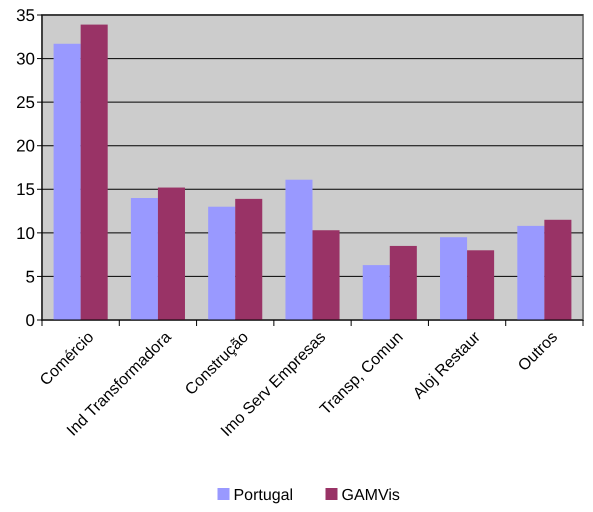 This screenshot has height=512, width=593. I want to click on y-tick-label: 0, so click(30, 320).